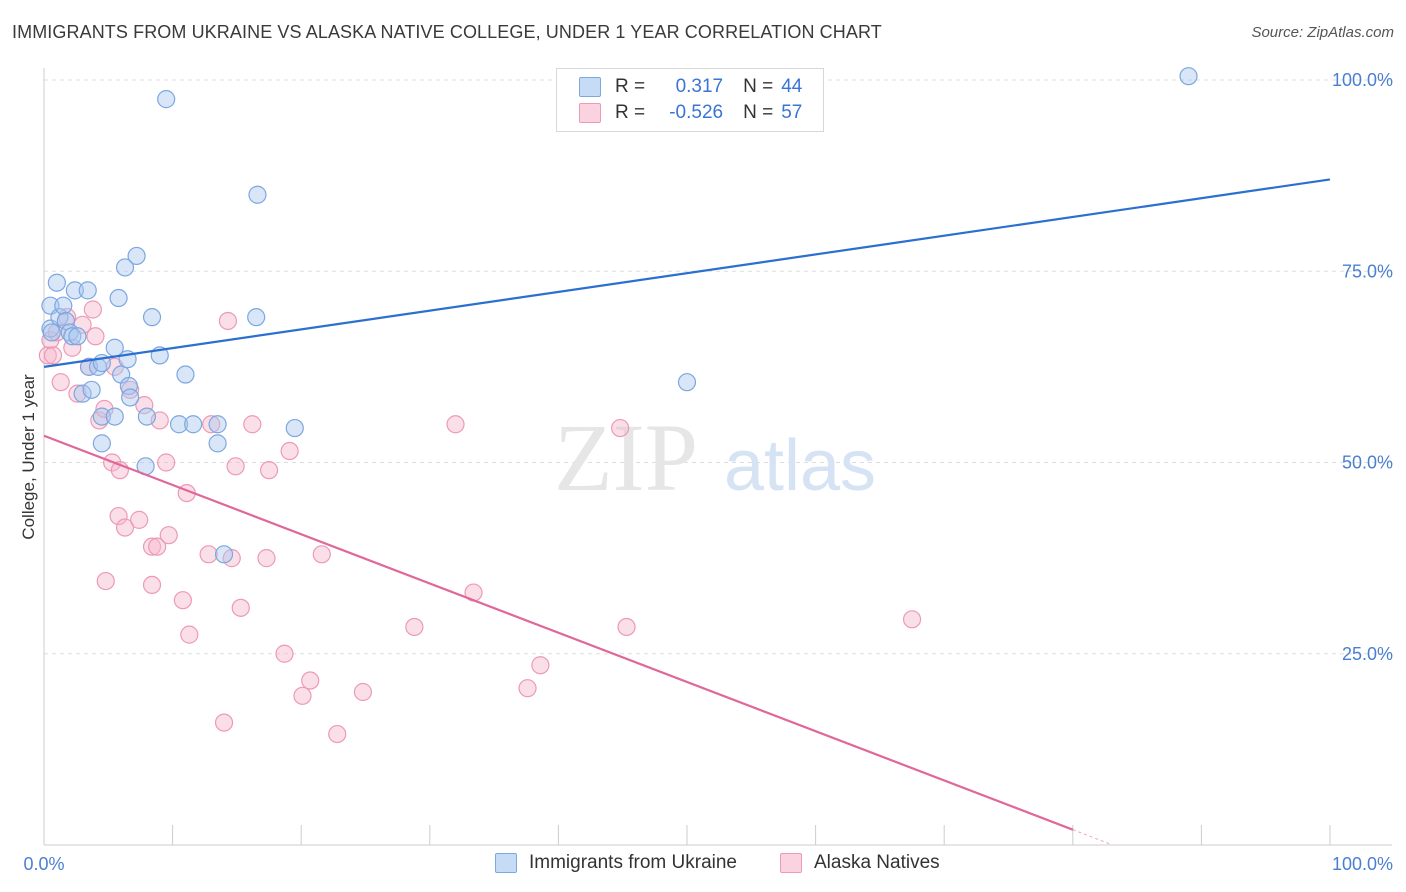 This screenshot has height=892, width=1406. Describe the element at coordinates (1367, 271) in the screenshot. I see `y-tick-label: 75.0%` at that location.